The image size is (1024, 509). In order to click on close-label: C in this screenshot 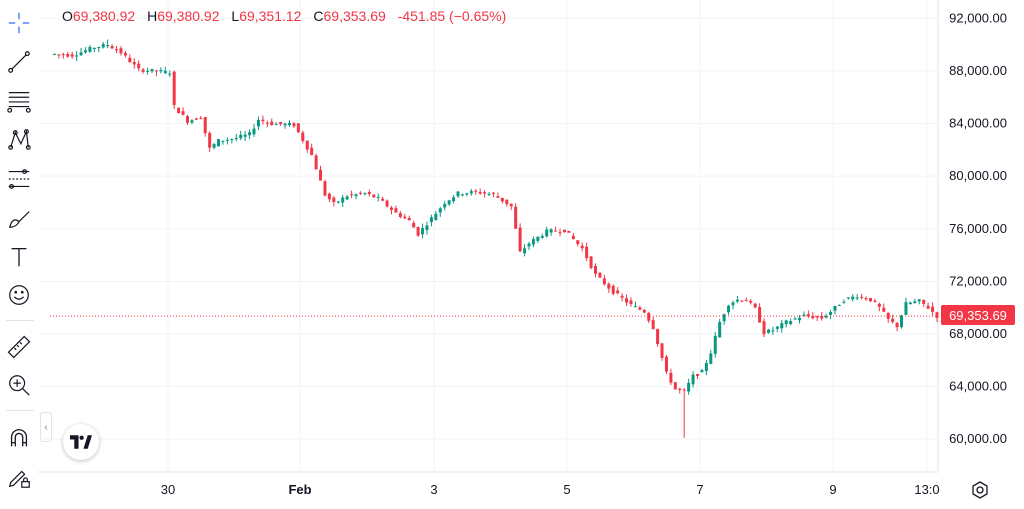, I will do `click(318, 16)`.